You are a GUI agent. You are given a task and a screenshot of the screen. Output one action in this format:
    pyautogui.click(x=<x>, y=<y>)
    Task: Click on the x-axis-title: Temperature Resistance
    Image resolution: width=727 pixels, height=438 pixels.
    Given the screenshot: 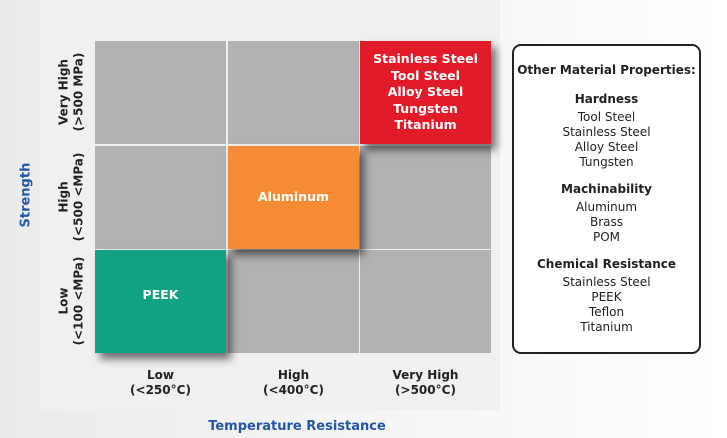 What is the action you would take?
    pyautogui.click(x=297, y=426)
    